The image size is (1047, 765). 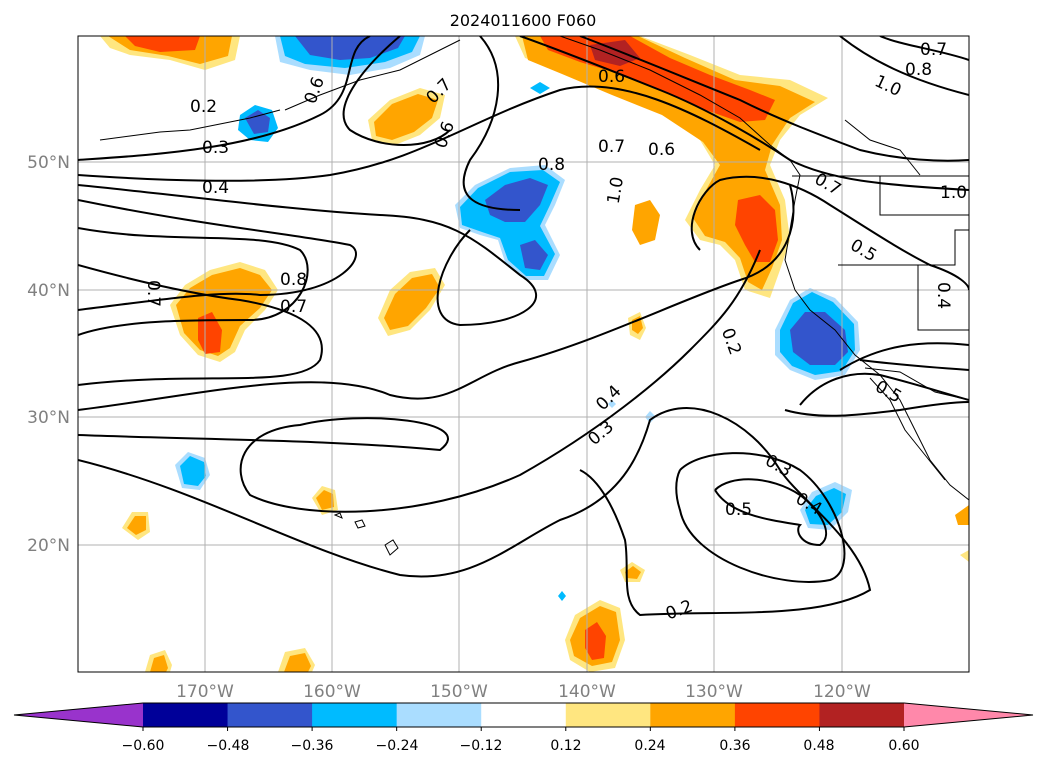 I want to click on contour-label: 0.5, so click(x=738, y=510).